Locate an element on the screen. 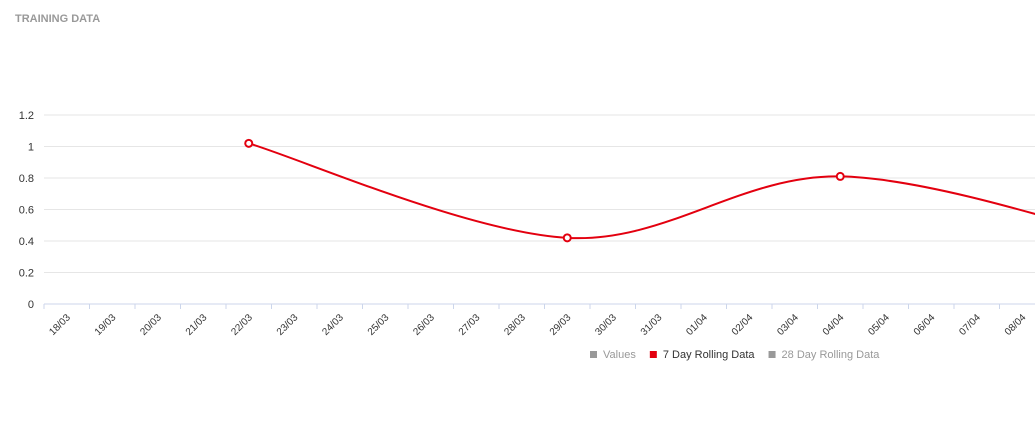 The height and width of the screenshot is (434, 1035). legend-label: 28 Day Rolling Data is located at coordinates (831, 355).